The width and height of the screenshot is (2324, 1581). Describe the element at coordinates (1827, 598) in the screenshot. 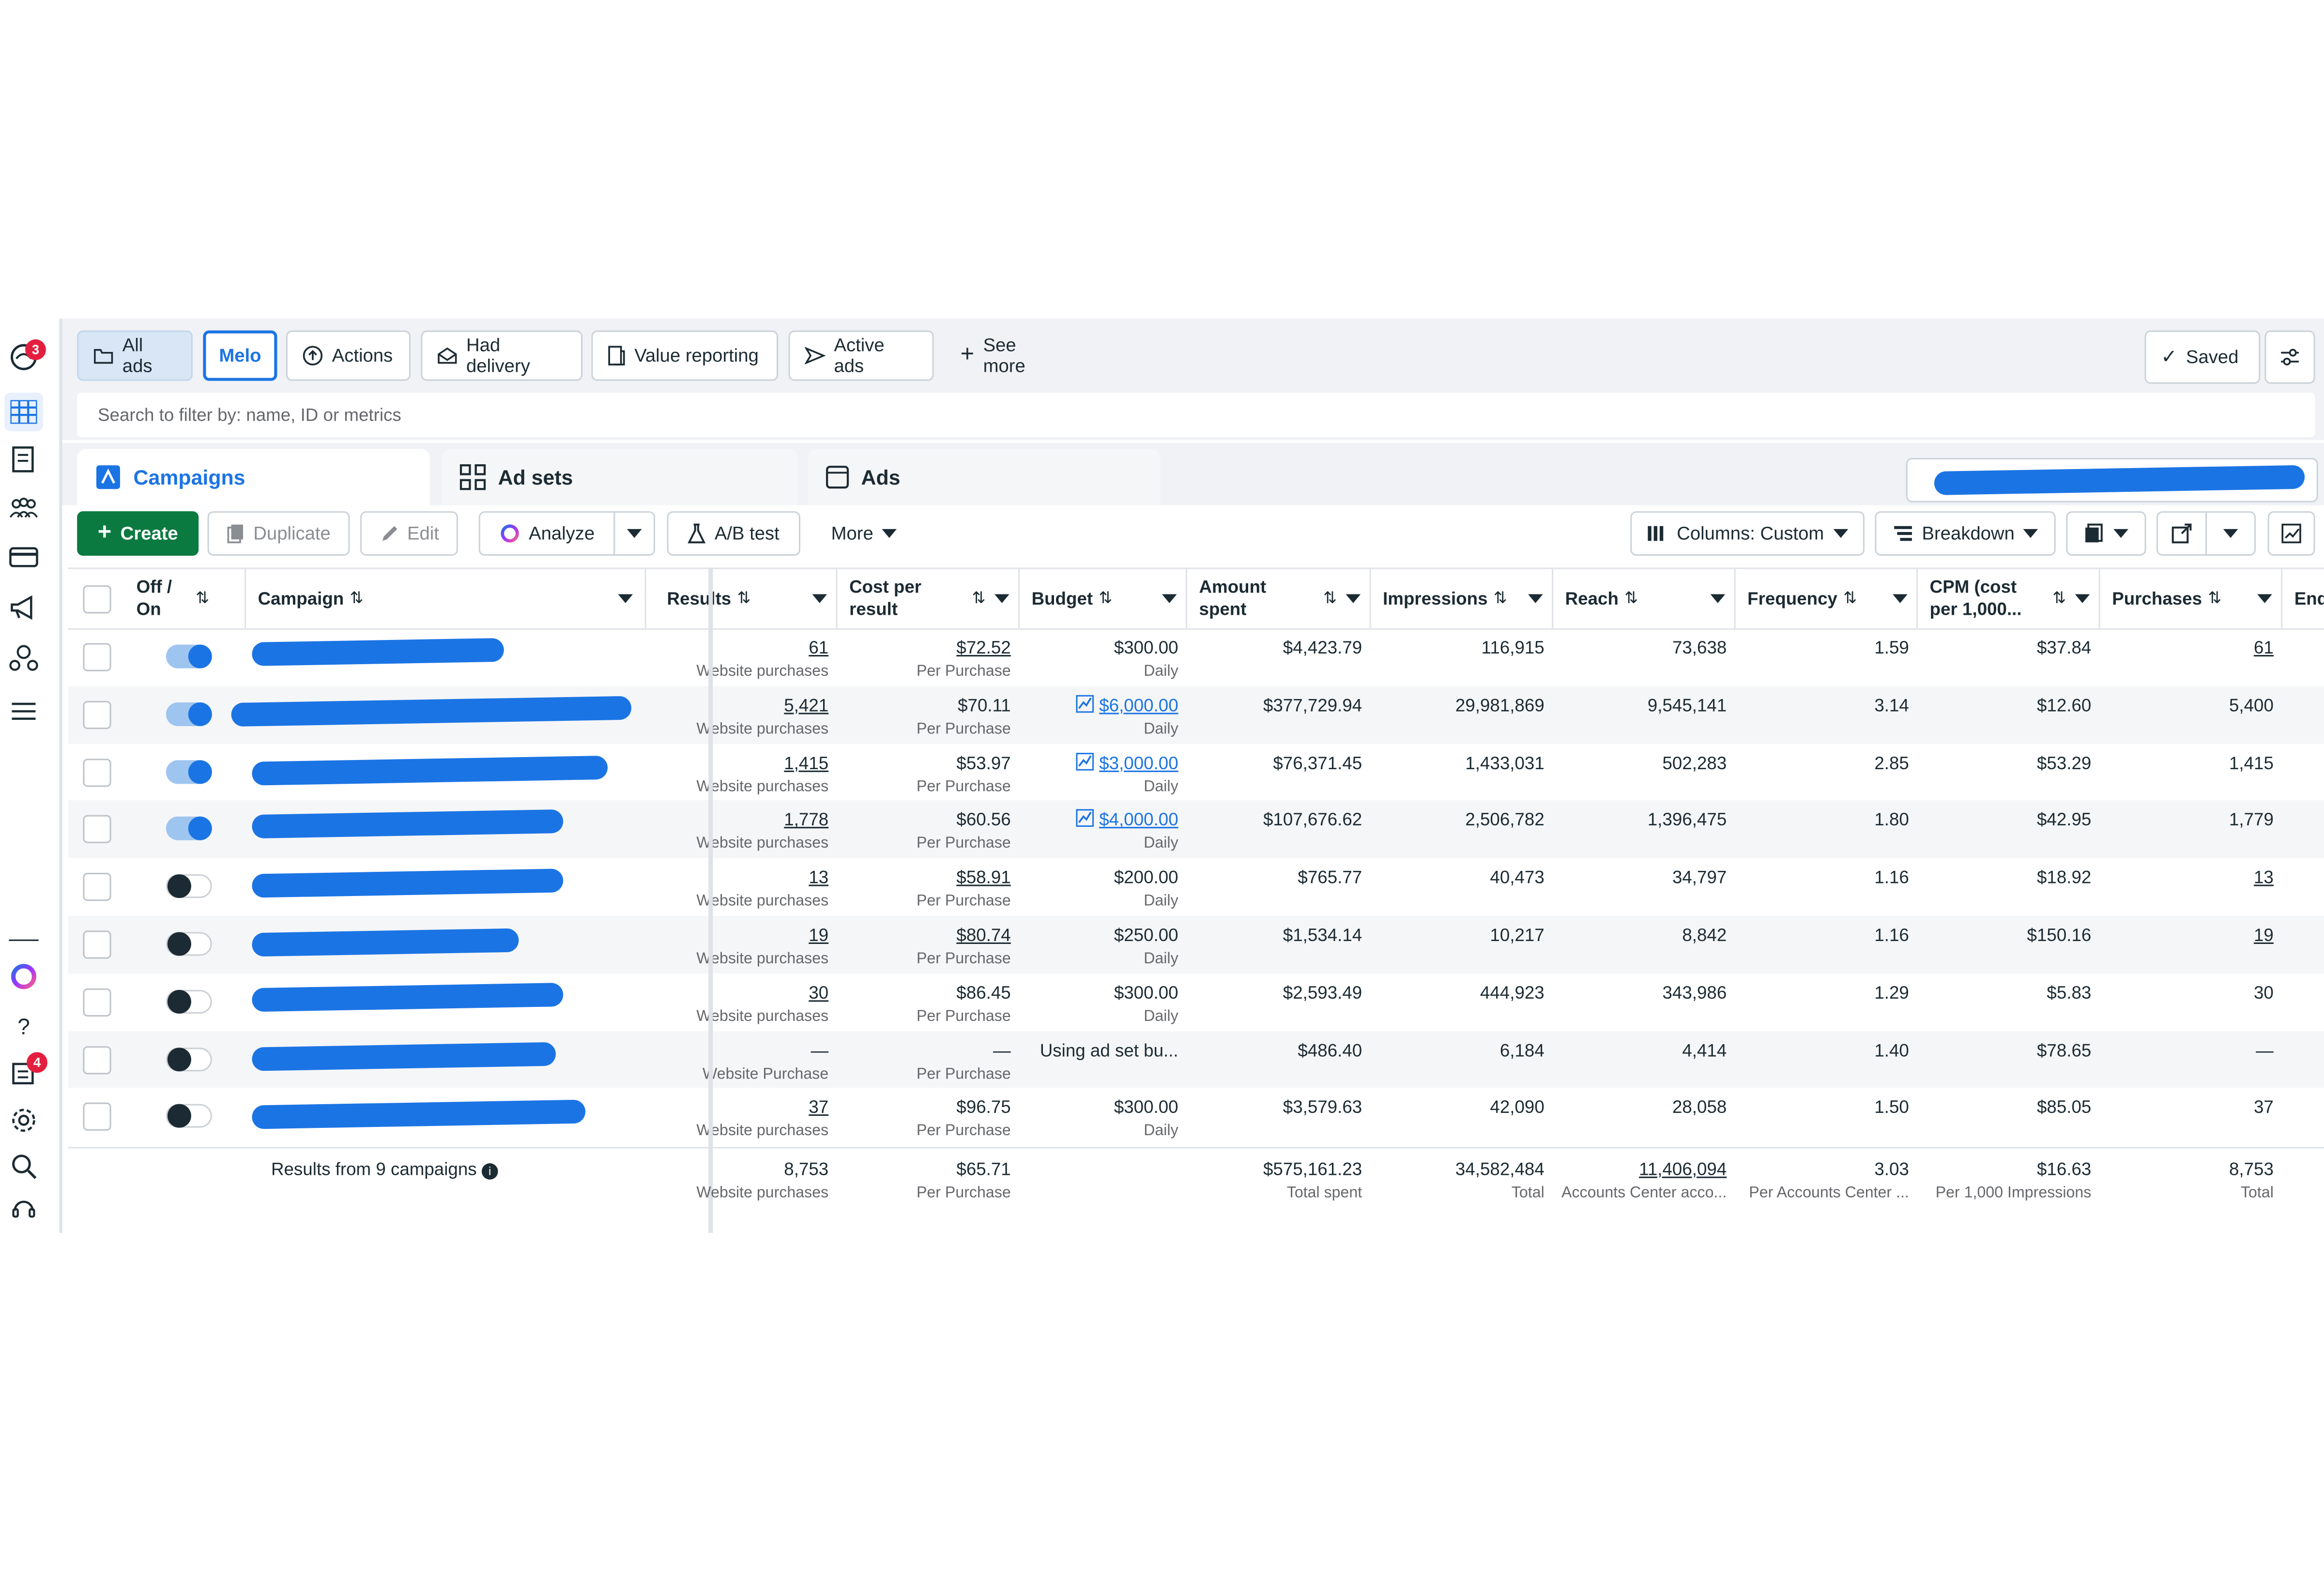

I see `column-header-frequency: Frequency ⇅` at that location.